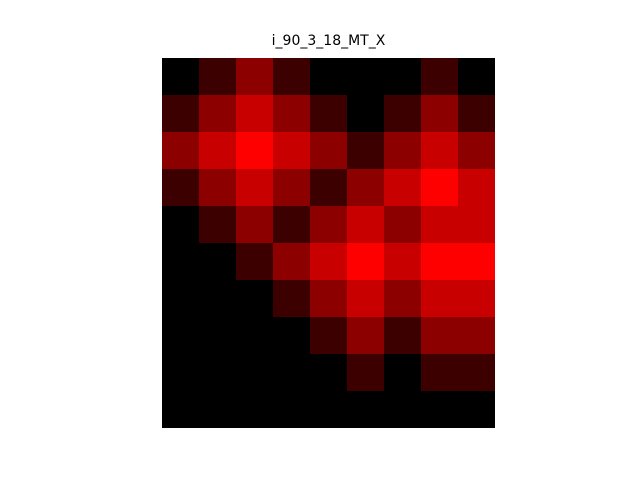 Image resolution: width=640 pixels, height=480 pixels. What do you see at coordinates (255, 188) in the screenshot?
I see `heatmap-cell-r3-c2` at bounding box center [255, 188].